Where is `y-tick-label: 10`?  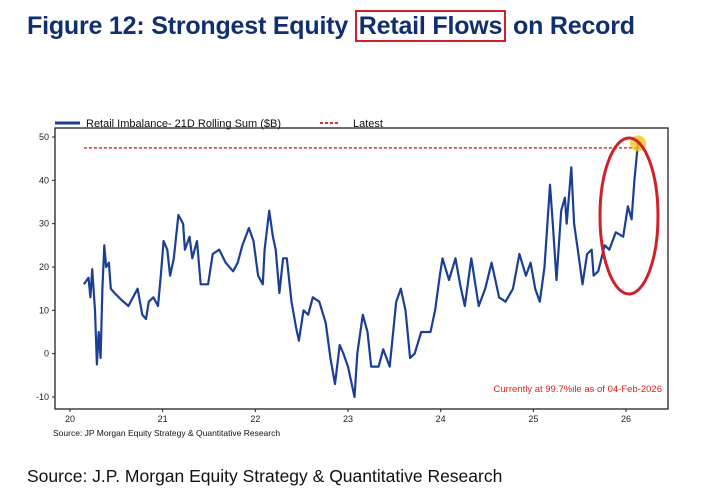 y-tick-label: 10 is located at coordinates (44, 310).